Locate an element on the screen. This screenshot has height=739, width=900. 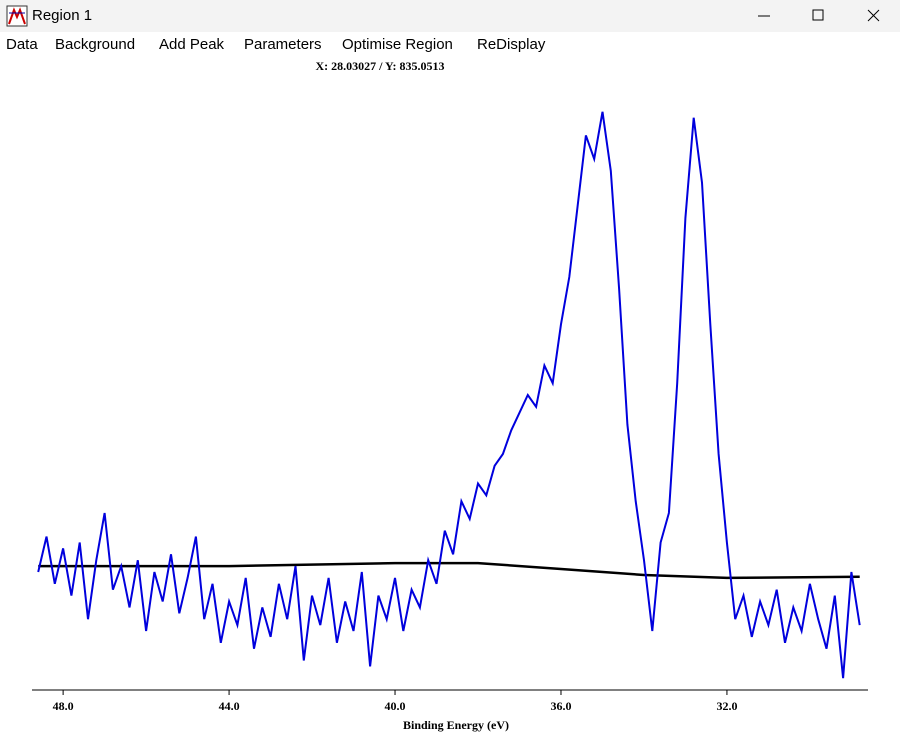
x-tick-label: 36.0 is located at coordinates (560, 706).